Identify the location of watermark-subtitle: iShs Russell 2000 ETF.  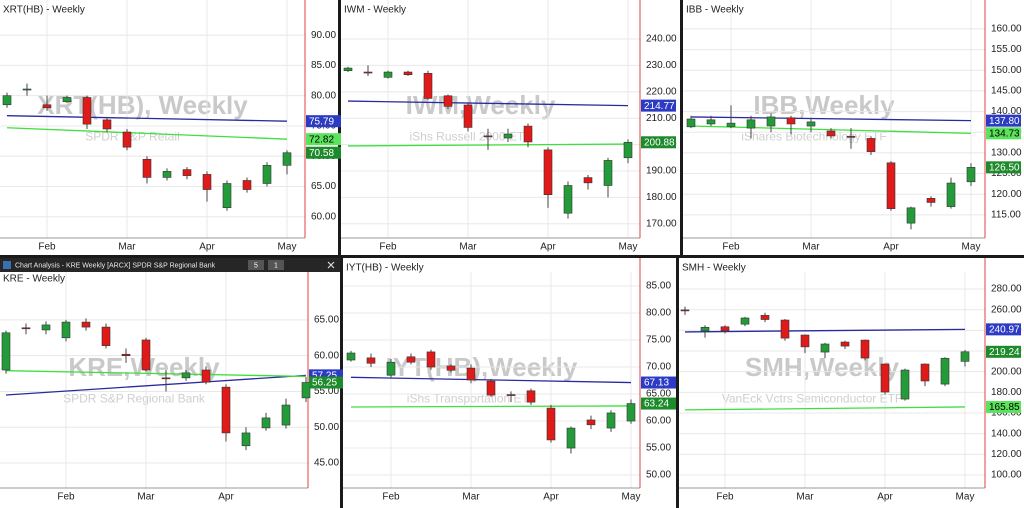
(470, 136).